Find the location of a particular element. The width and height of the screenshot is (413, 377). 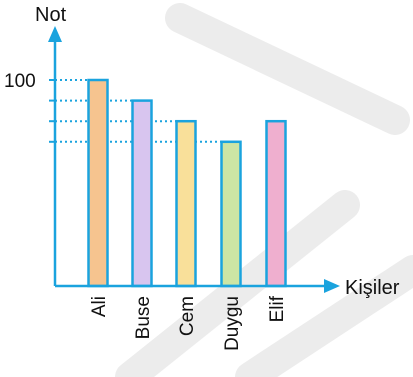

watermark-stroke is located at coordinates (324, 316).